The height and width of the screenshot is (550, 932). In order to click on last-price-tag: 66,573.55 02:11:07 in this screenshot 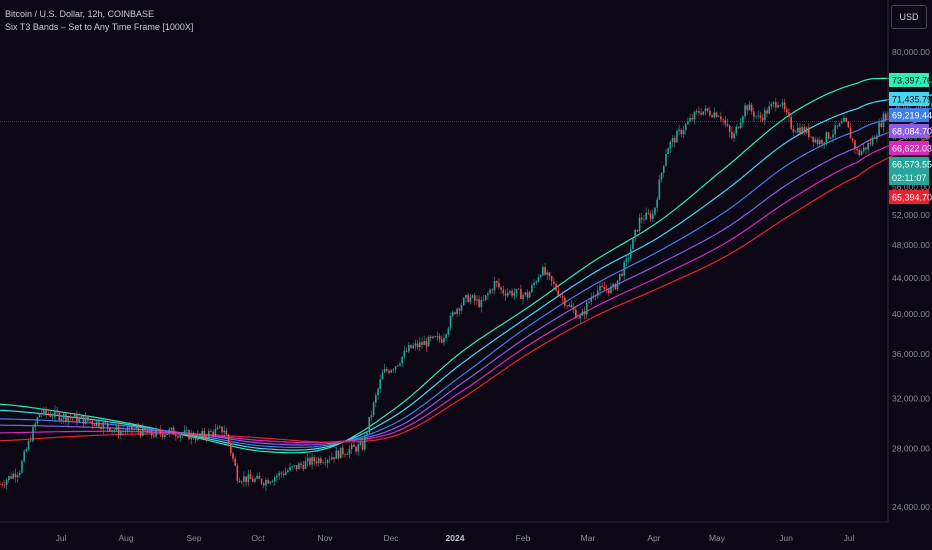, I will do `click(910, 171)`.